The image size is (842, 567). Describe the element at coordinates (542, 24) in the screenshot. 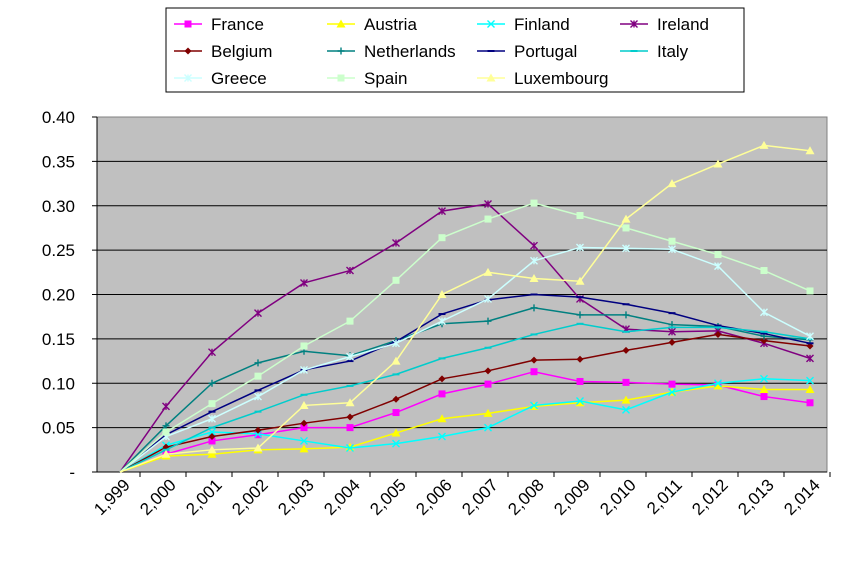

I see `legend-label-finland: Finland` at that location.